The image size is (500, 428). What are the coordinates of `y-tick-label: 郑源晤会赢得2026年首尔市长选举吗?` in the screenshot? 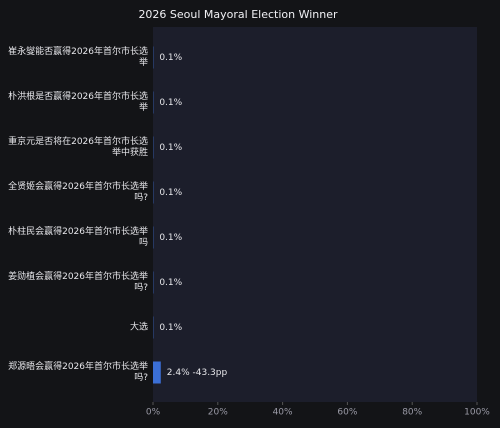 It's located at (78, 372).